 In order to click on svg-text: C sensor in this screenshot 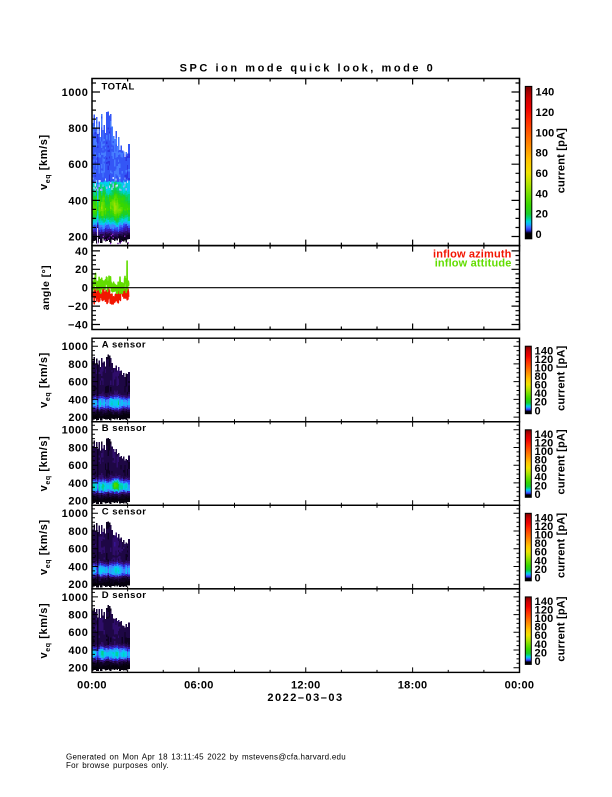, I will do `click(124, 512)`.